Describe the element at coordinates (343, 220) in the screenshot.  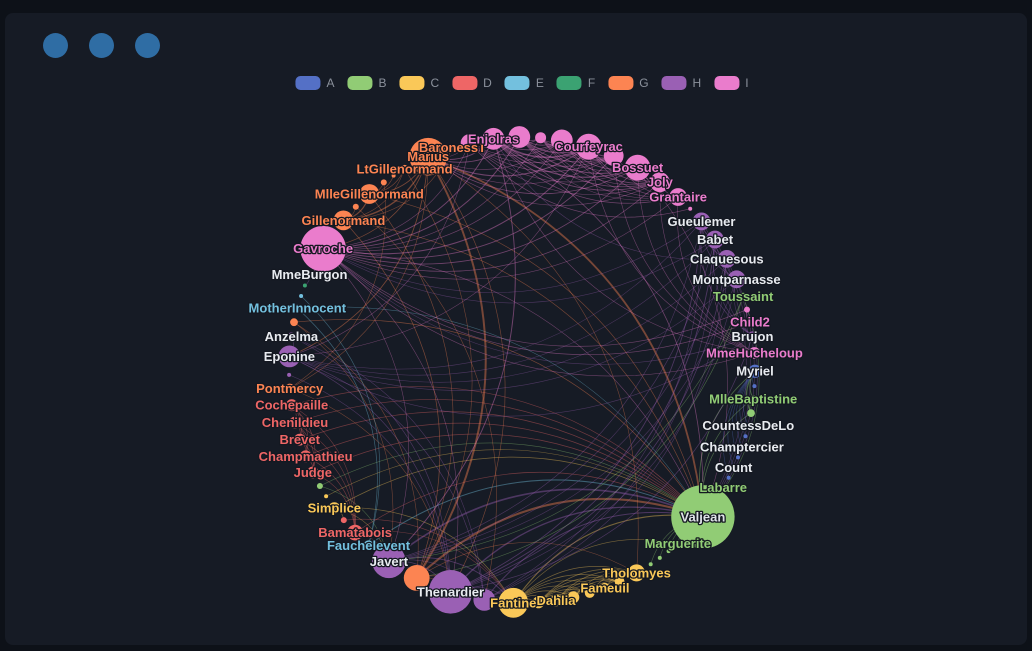
I see `graph-node-Gillenormand` at that location.